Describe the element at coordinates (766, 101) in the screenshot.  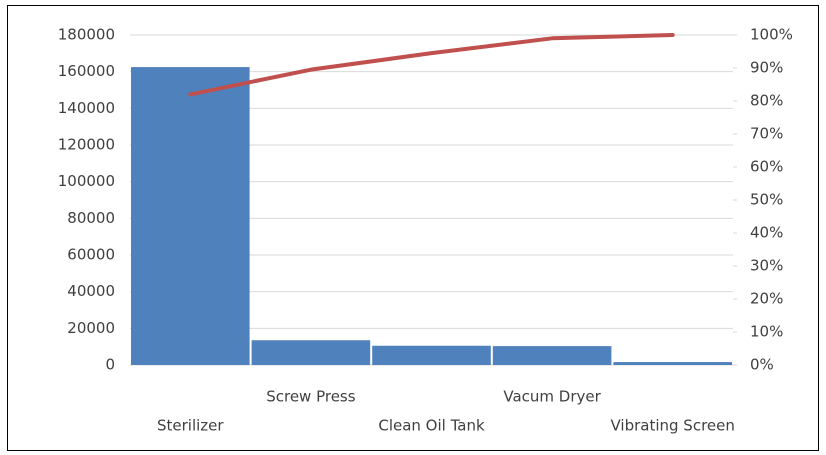
I see `y2-tick-label: 80%` at that location.